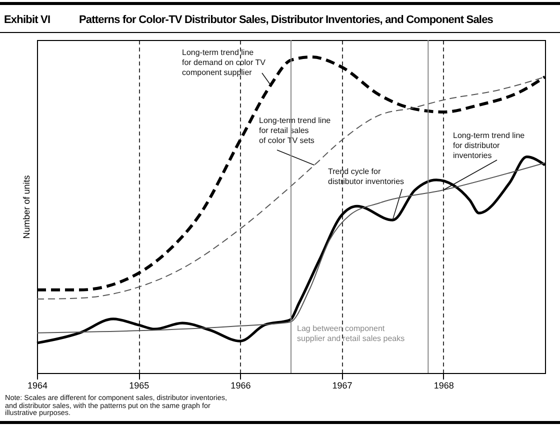 The image size is (560, 429). Describe the element at coordinates (139, 385) in the screenshot. I see `x-tick-label: 1965` at that location.